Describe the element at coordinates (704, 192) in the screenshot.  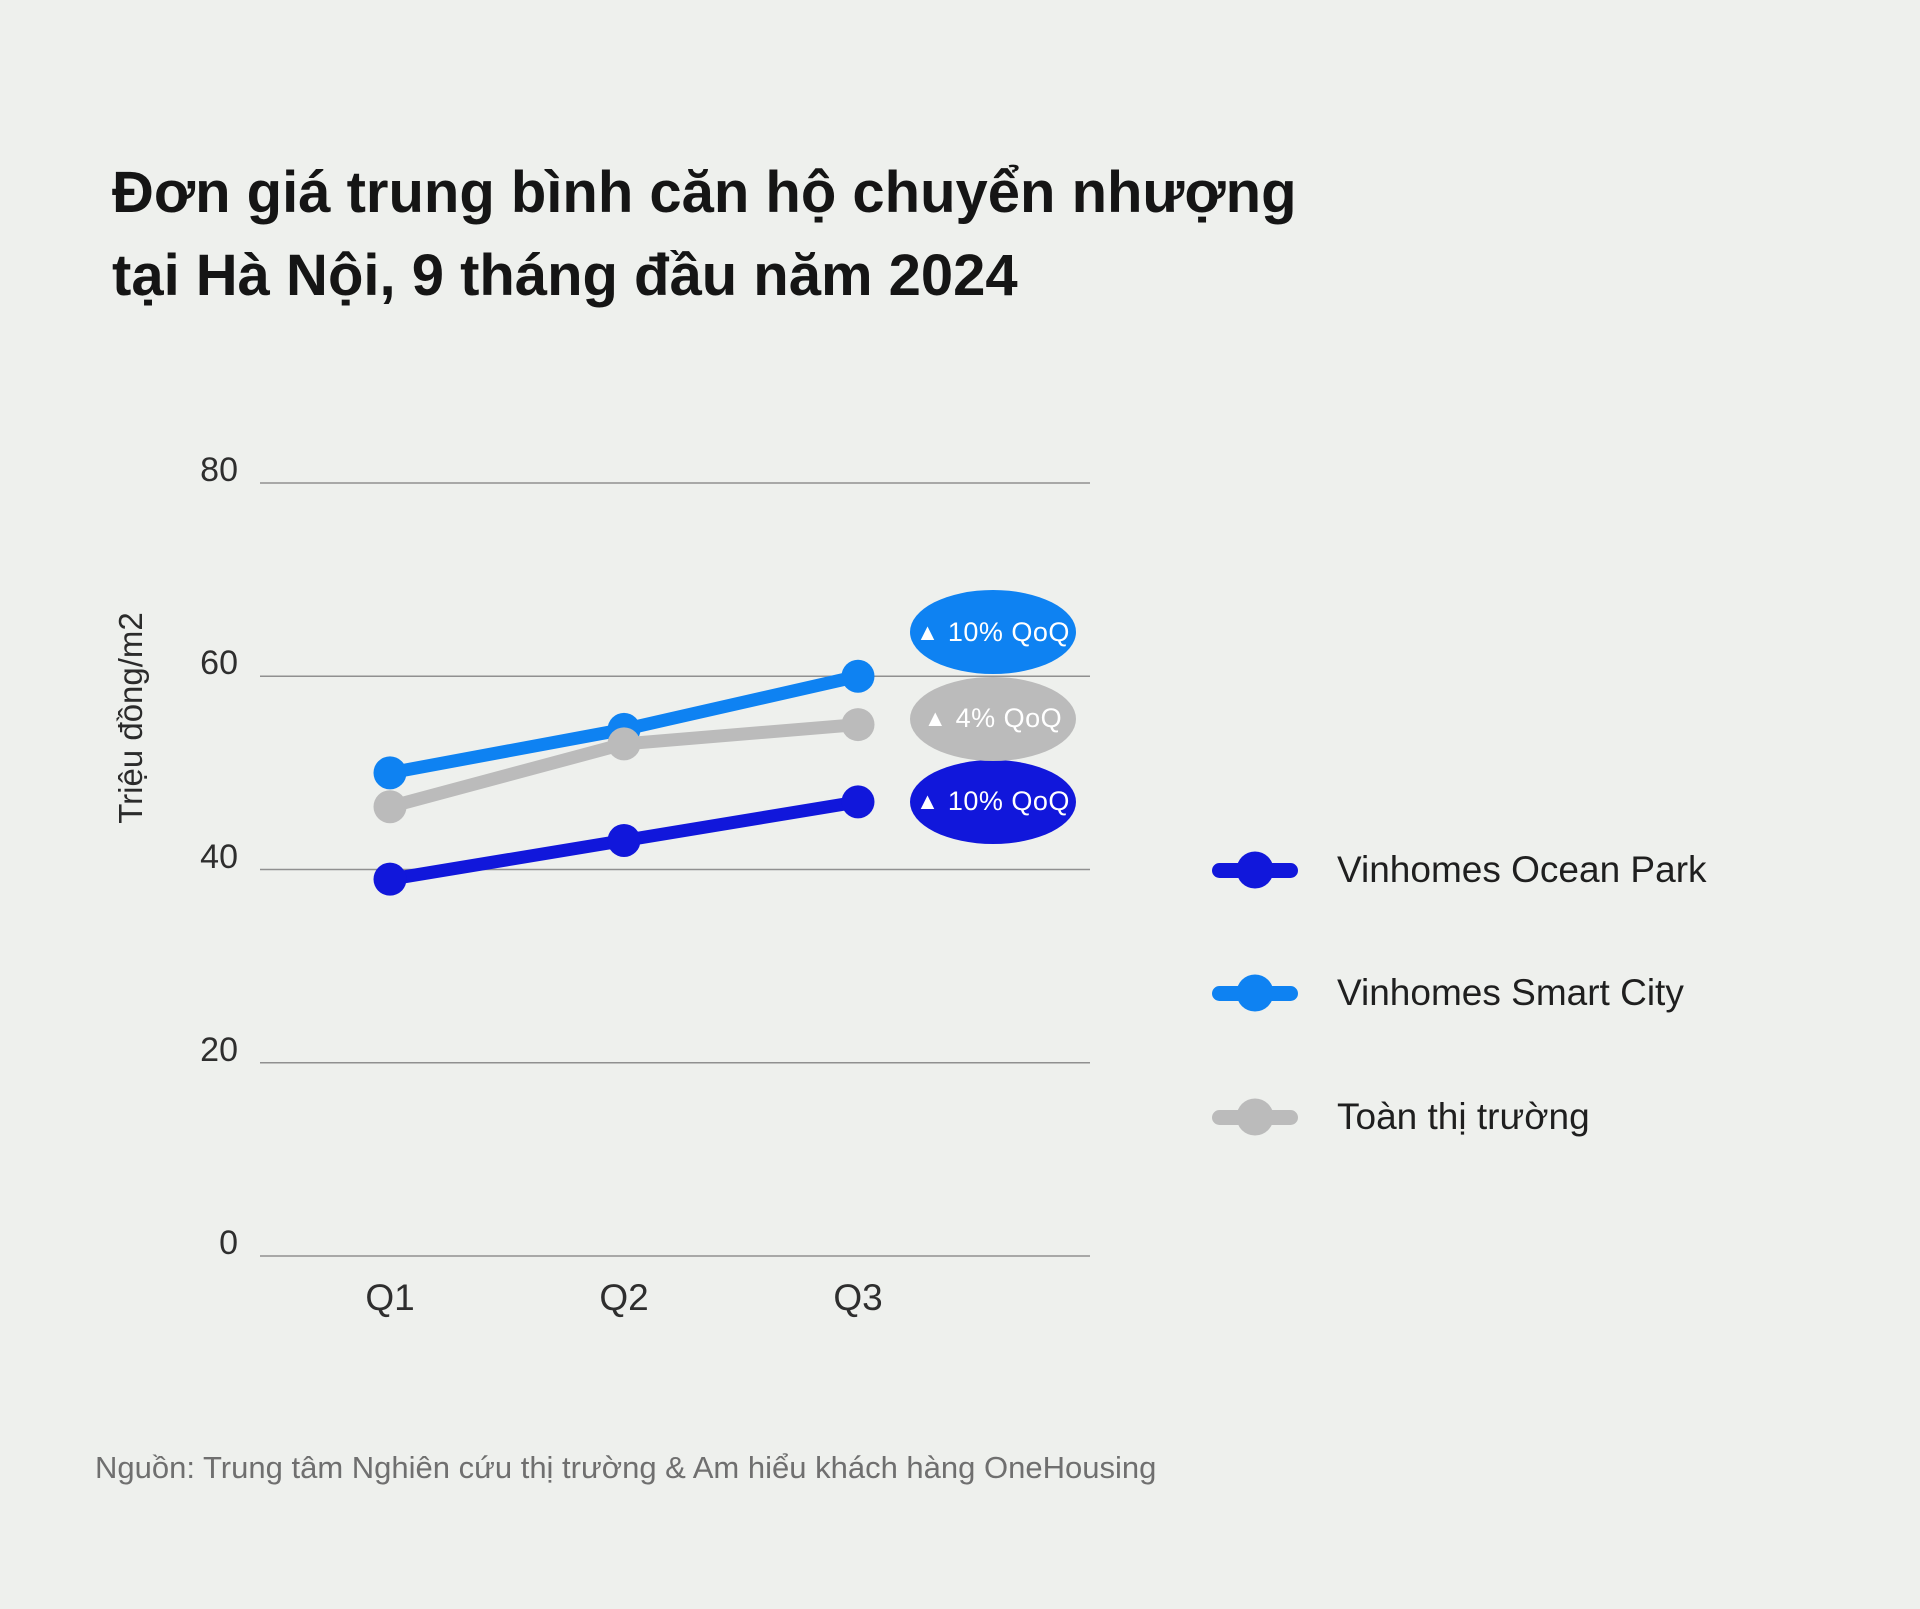
I see `page-title-line-1: Đơn giá trung bình căn hộ chuyển nhượng` at that location.